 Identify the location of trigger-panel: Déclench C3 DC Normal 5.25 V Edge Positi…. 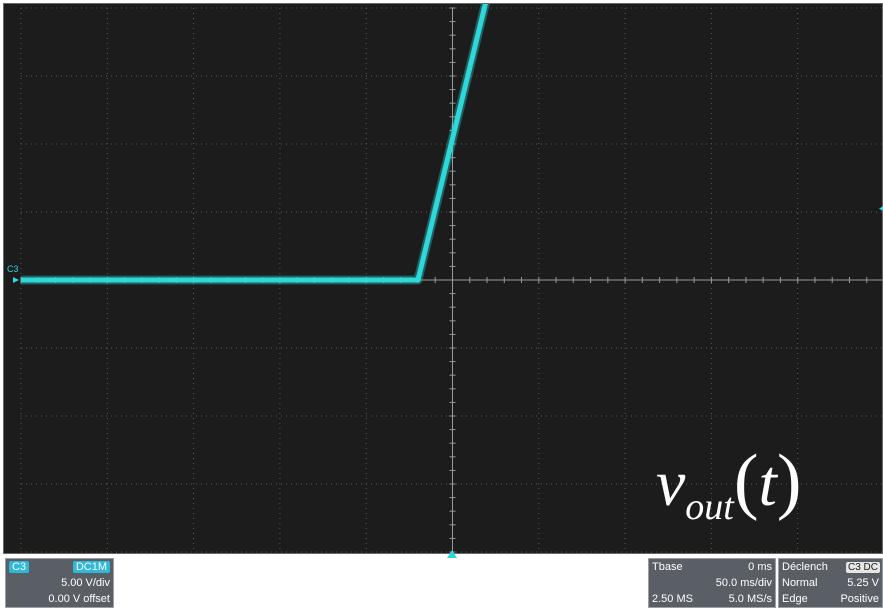
(830, 583).